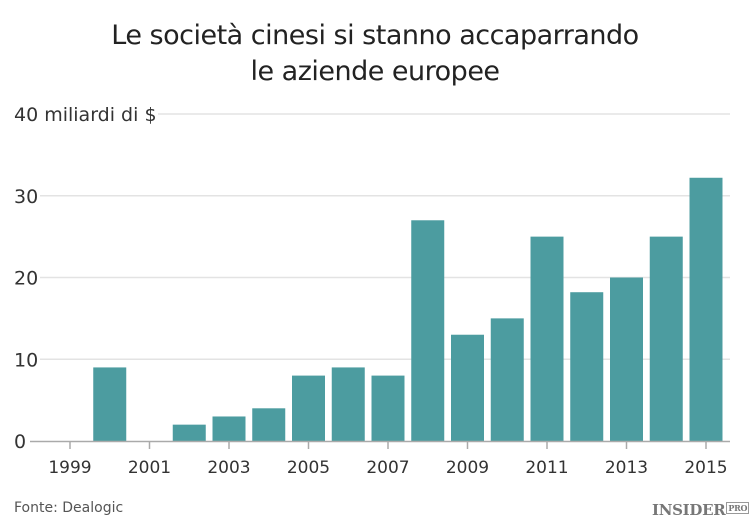  Describe the element at coordinates (26, 279) in the screenshot. I see `y-tick-label: 20` at that location.